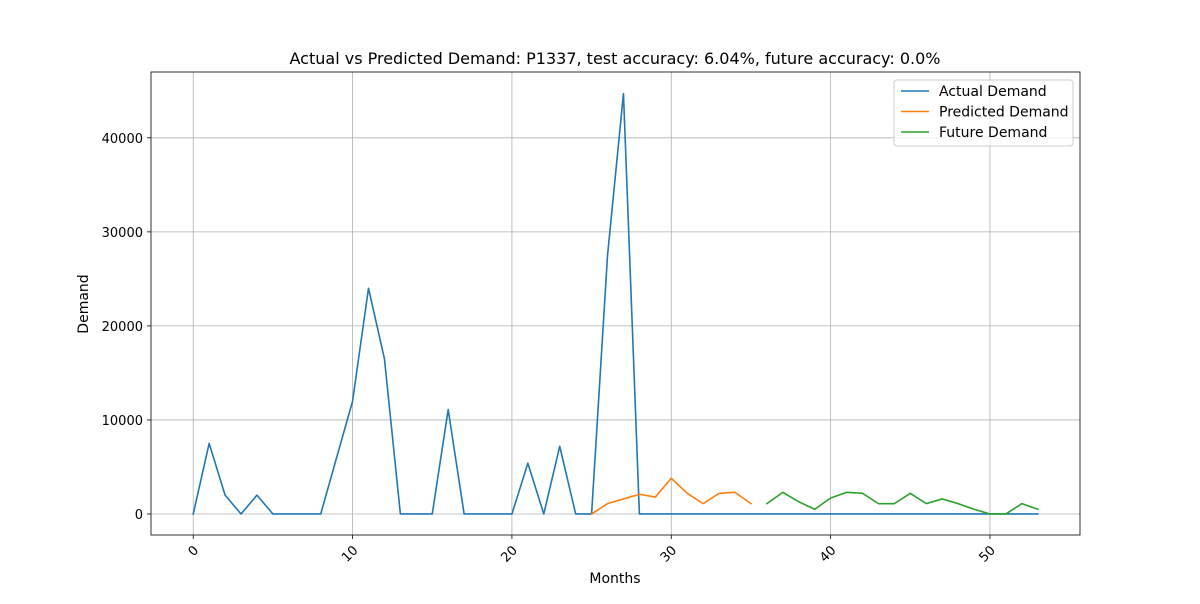  I want to click on legend-entry: Predicted Demand, so click(1004, 113).